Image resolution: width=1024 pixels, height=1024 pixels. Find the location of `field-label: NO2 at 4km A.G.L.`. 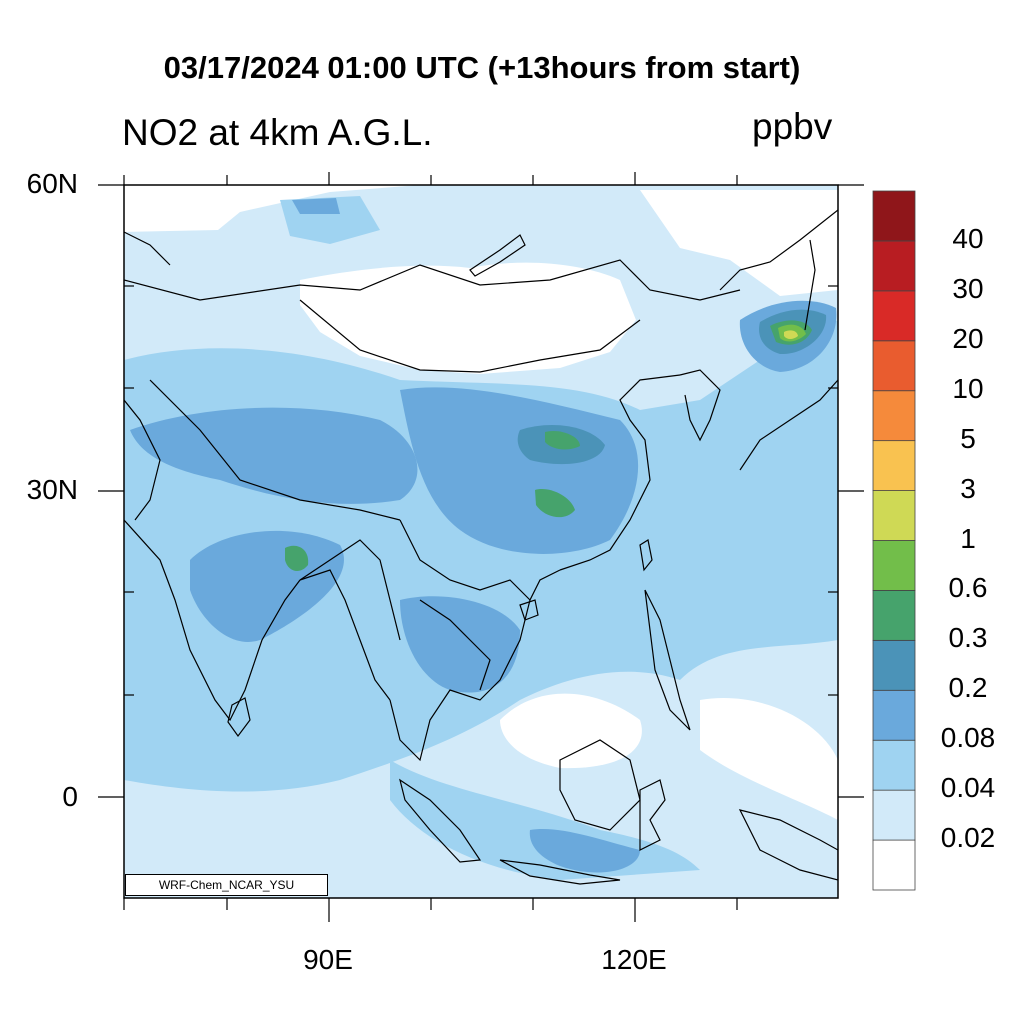

field-label: NO2 at 4km A.G.L. is located at coordinates (277, 132).